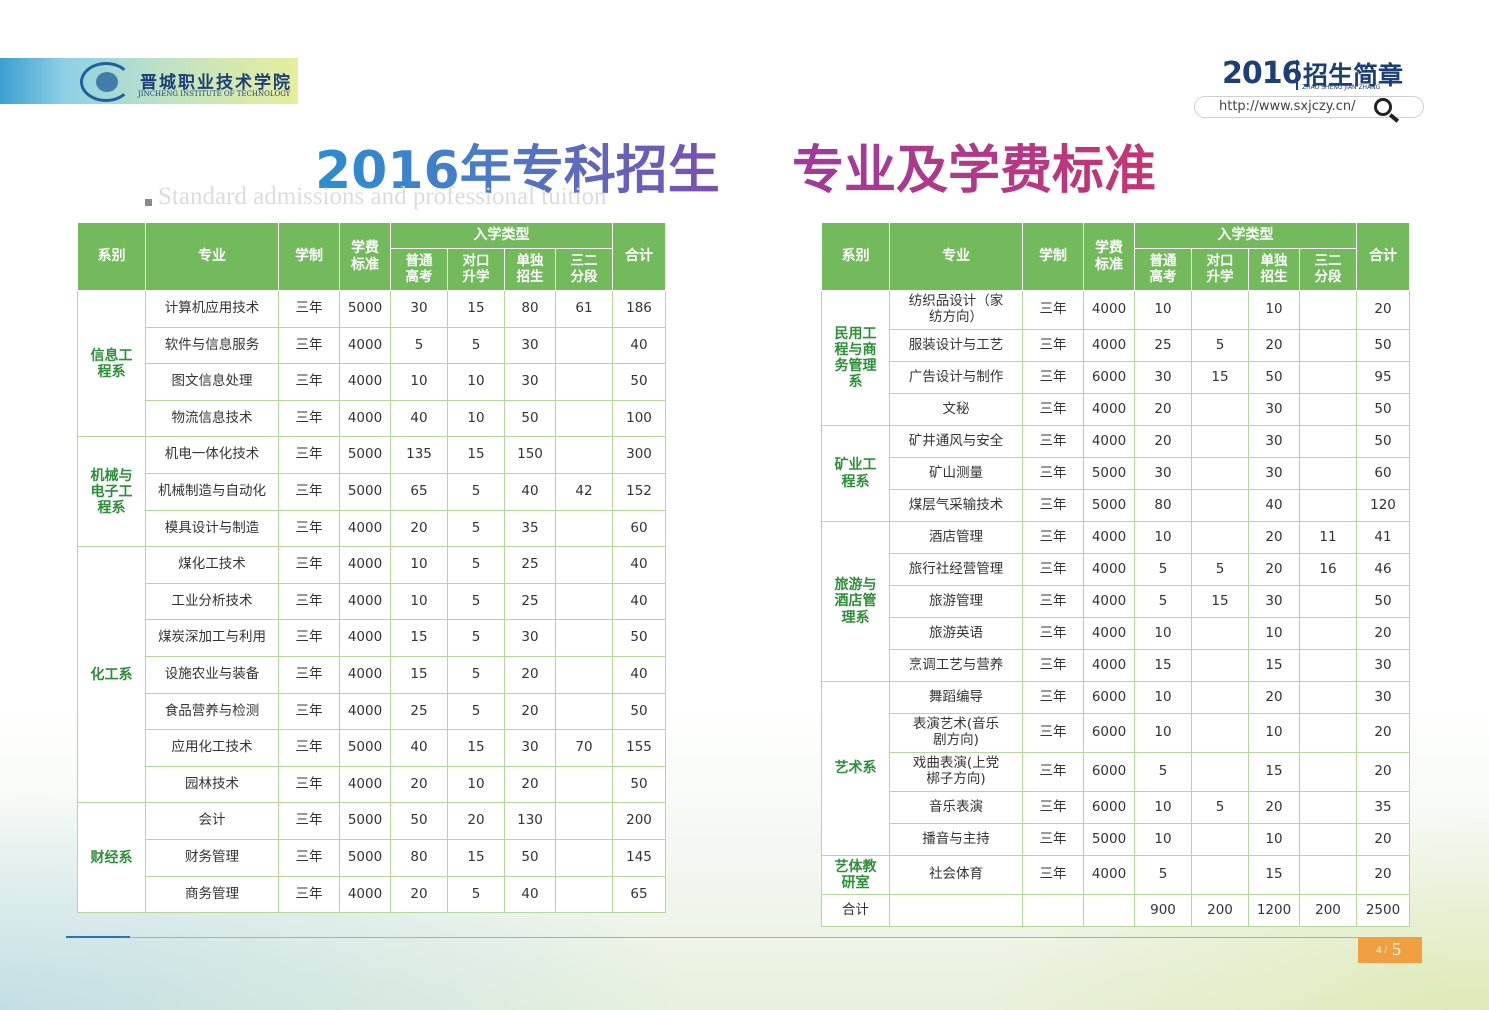 The width and height of the screenshot is (1489, 1010). What do you see at coordinates (1274, 910) in the screenshot?
I see `total-dd: 1200` at bounding box center [1274, 910].